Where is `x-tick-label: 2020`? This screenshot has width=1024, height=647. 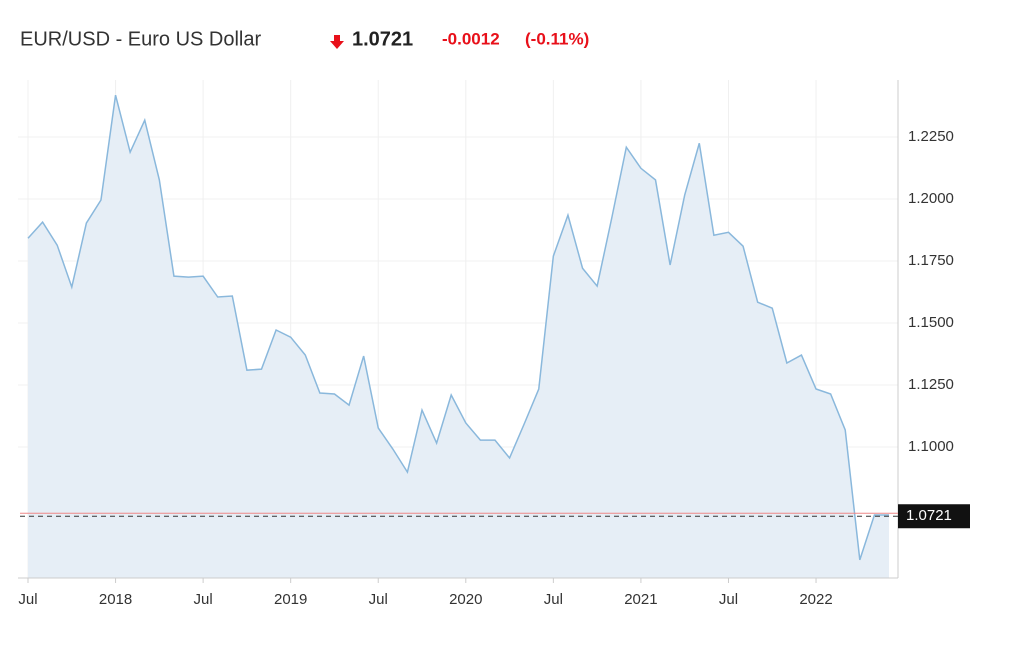
x-tick-label: 2020 is located at coordinates (465, 599).